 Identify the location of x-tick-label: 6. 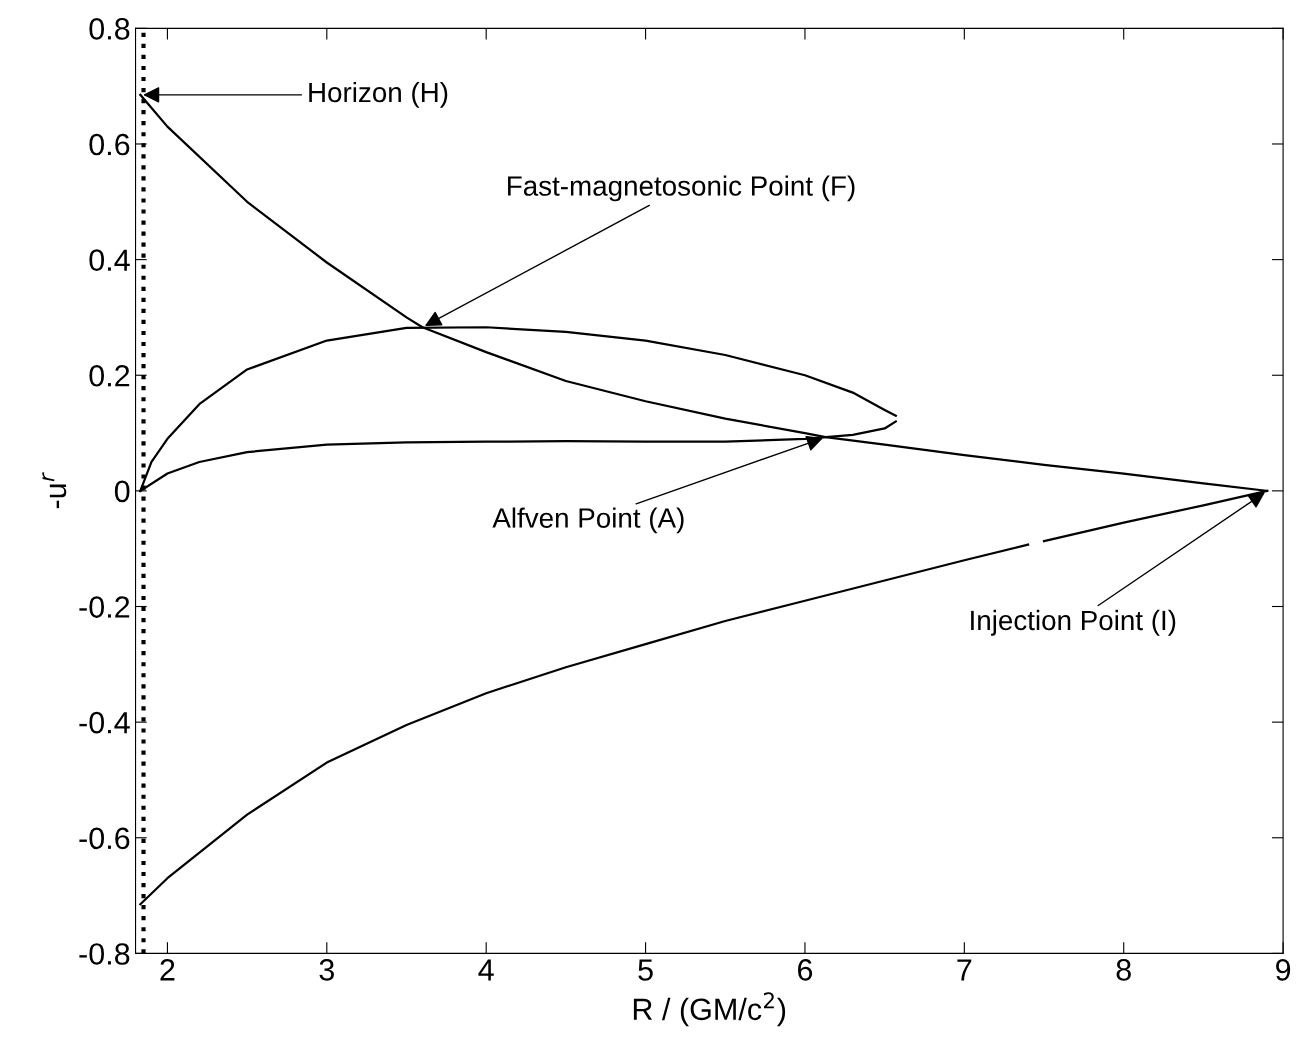
(805, 970).